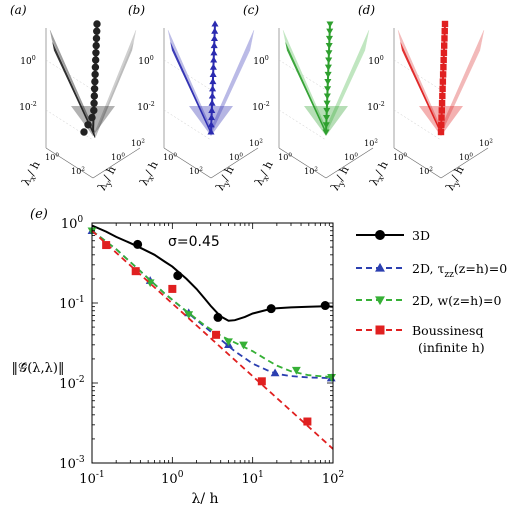 Image resolution: width=523 pixels, height=516 pixels. I want to click on sigma-annotation: σ=0.45, so click(194, 242).